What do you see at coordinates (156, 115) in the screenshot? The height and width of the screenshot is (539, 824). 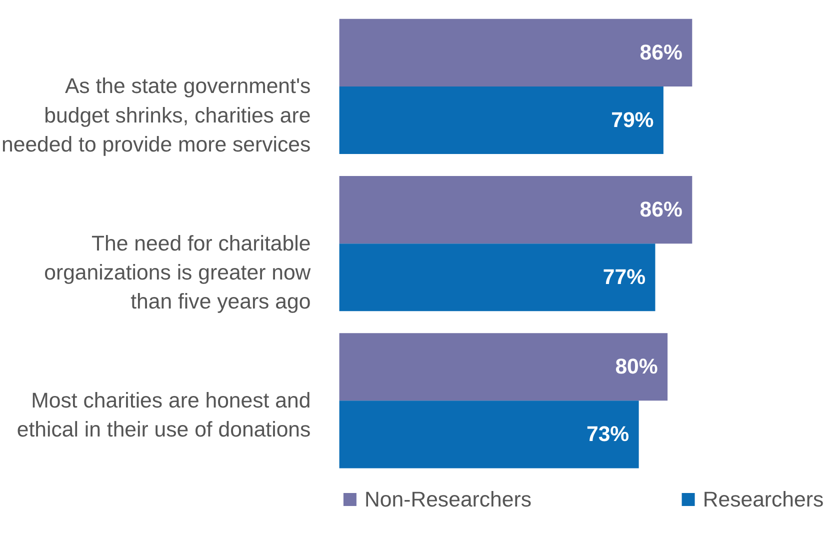 I see `y-tick-label: As the state government's budget shrinks, charities are needed to provide more services` at bounding box center [156, 115].